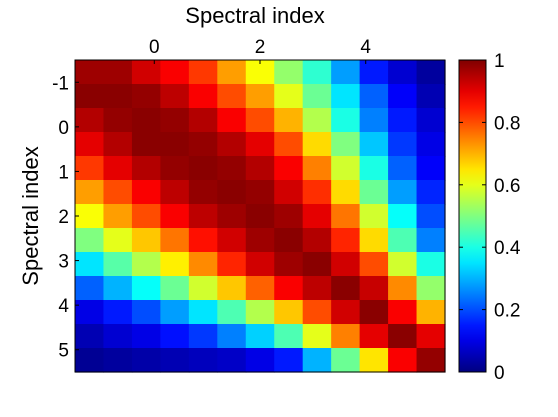  What do you see at coordinates (63, 217) in the screenshot?
I see `y-tick-label: 2` at bounding box center [63, 217].